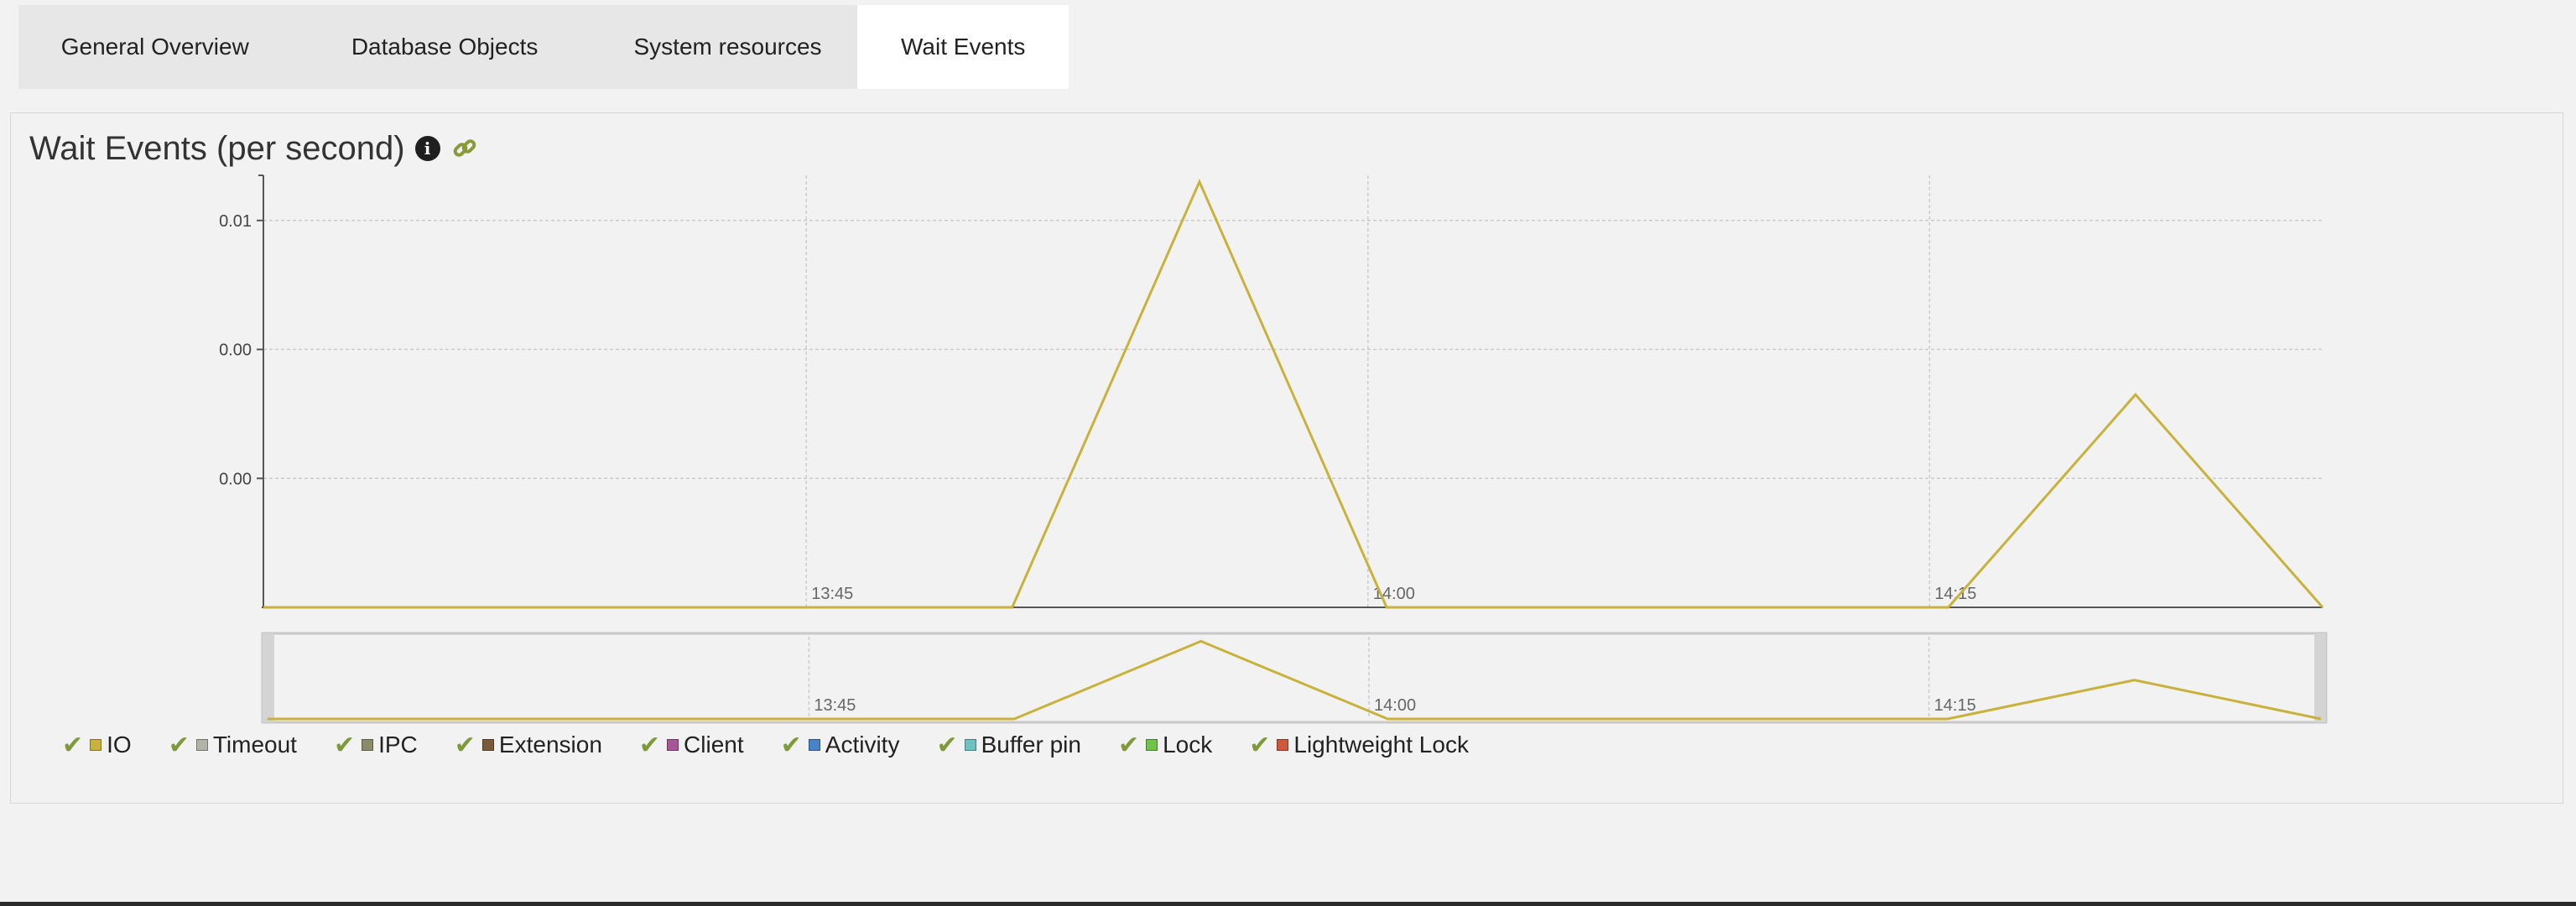 The height and width of the screenshot is (906, 2576). Describe the element at coordinates (464, 149) in the screenshot. I see `link-icon` at that location.